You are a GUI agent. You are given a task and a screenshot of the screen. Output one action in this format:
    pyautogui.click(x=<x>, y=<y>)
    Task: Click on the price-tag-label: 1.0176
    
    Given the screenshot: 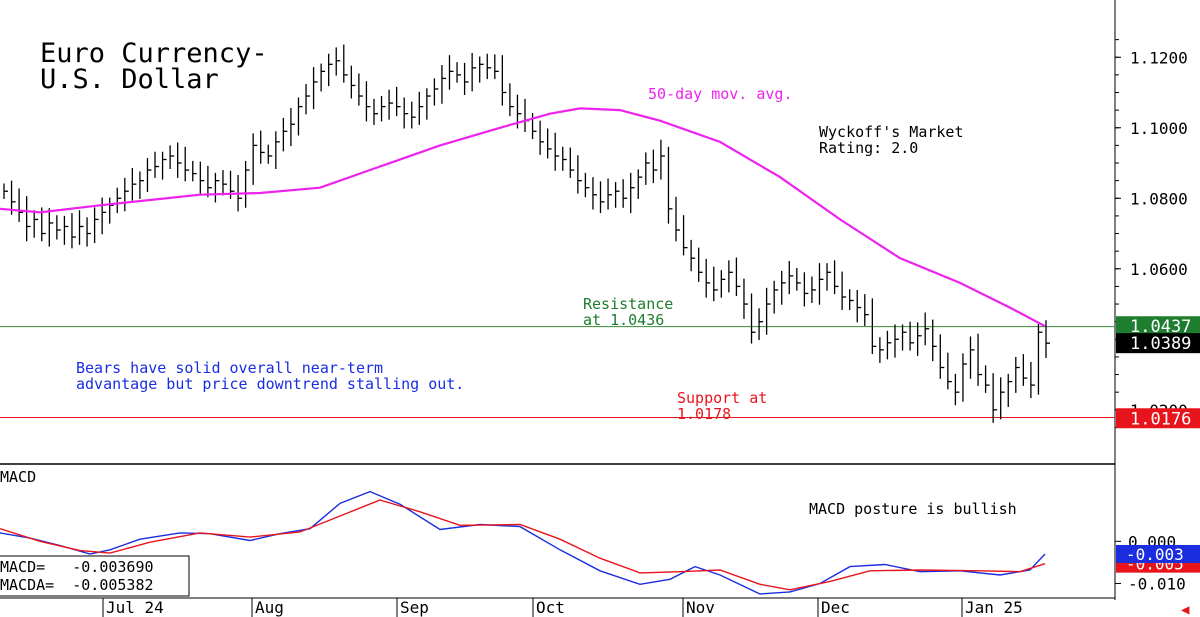 What is the action you would take?
    pyautogui.click(x=1160, y=419)
    